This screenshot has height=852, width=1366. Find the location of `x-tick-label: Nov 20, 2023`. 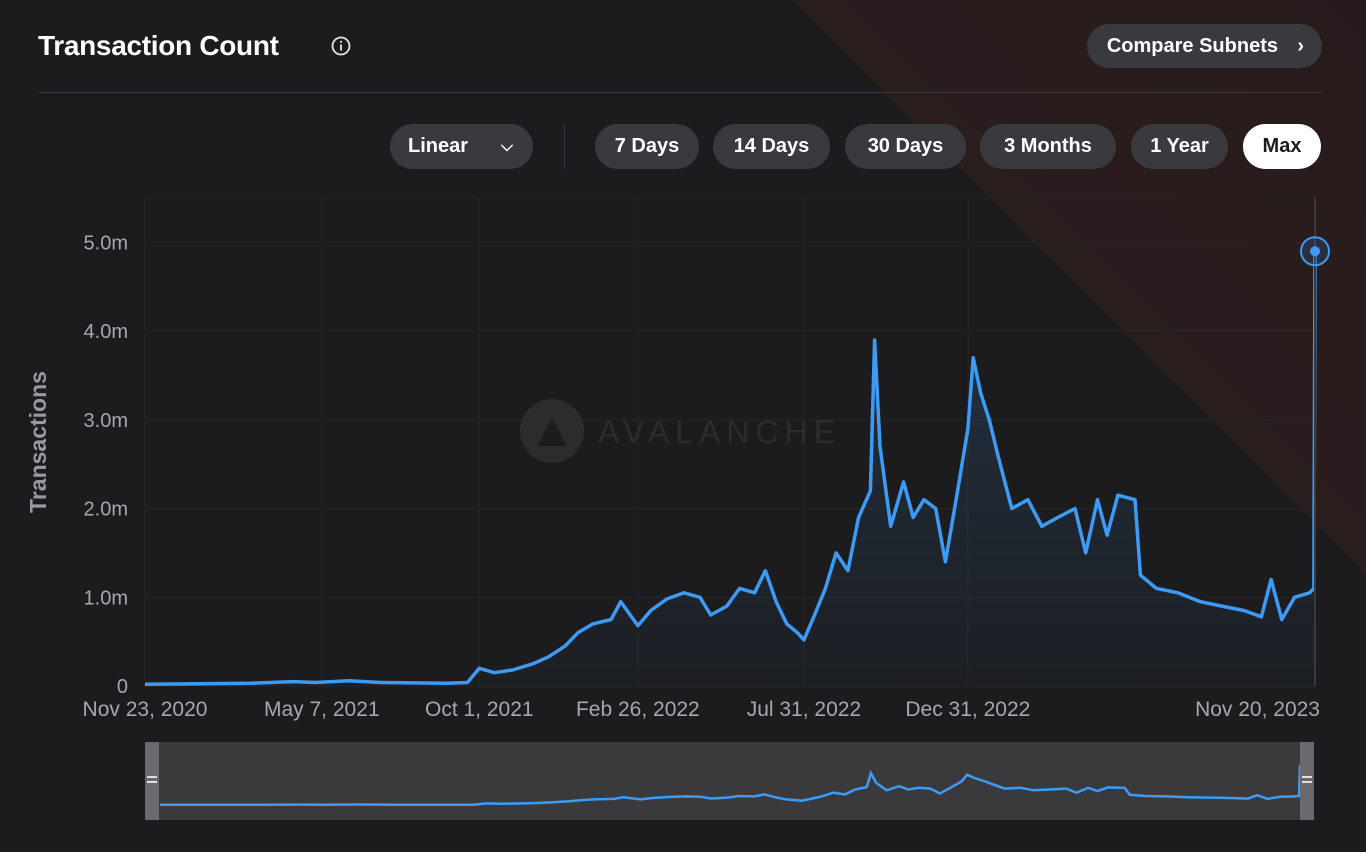

x-tick-label: Nov 20, 2023 is located at coordinates (1257, 709).